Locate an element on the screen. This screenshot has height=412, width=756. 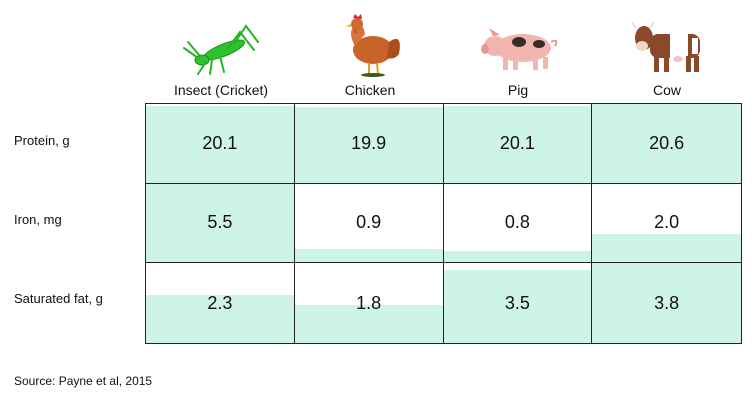
cell-value: 20.6 is located at coordinates (667, 142).